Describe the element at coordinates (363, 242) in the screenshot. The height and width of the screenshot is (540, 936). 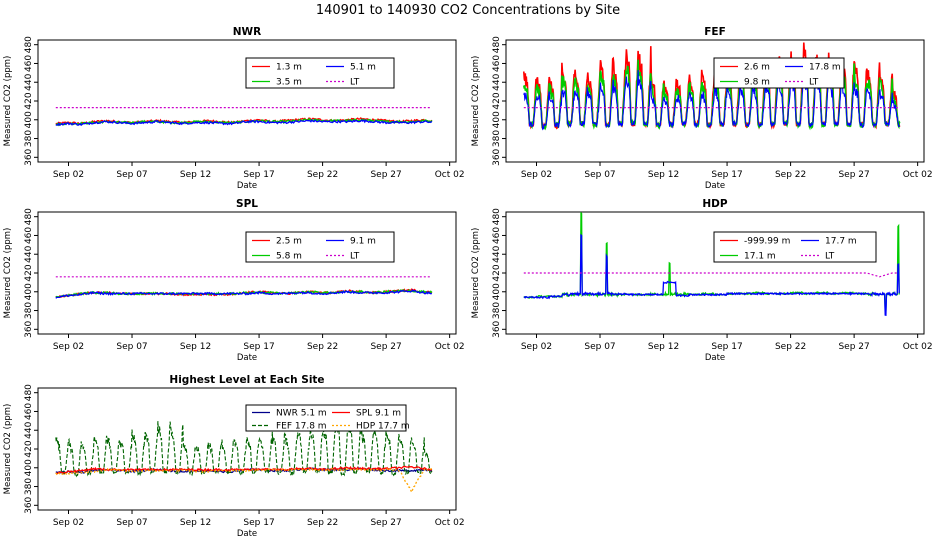
I see `legend-label: 9.1 m` at that location.